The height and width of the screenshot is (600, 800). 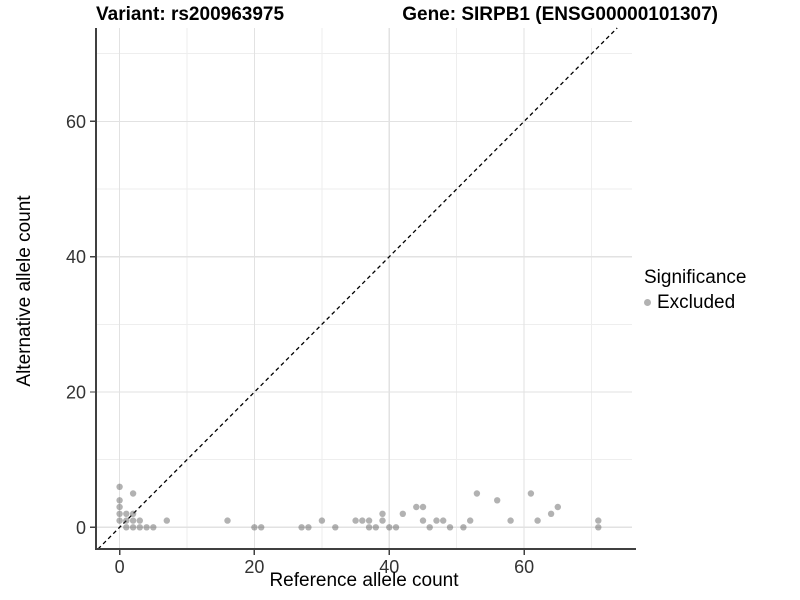 I want to click on x-tick-label: 0, so click(x=120, y=567).